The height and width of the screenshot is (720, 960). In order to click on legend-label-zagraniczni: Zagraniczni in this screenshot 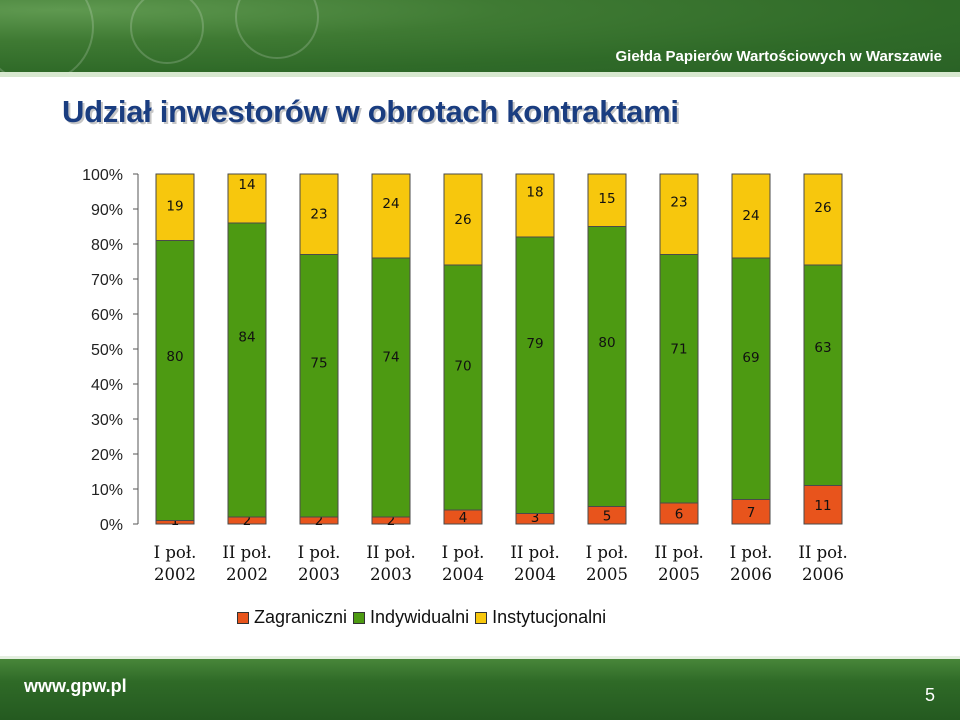, I will do `click(301, 617)`.